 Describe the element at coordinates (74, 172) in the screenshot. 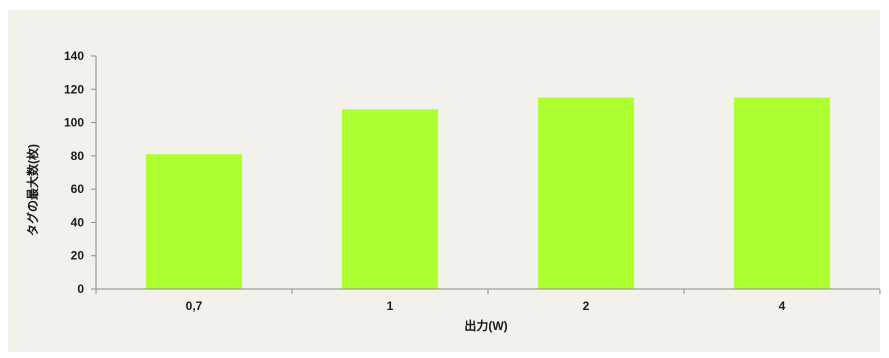

I see `y-tick-labels: 0 20 40 60 80 100 120 140` at that location.